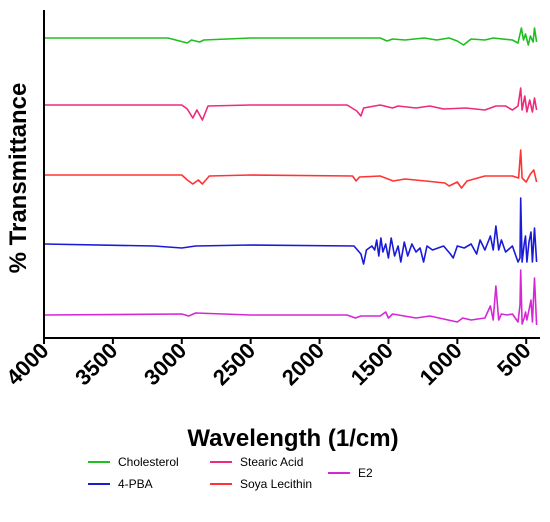 Image resolution: width=550 pixels, height=522 pixels. I want to click on legend-label: E2, so click(365, 473).